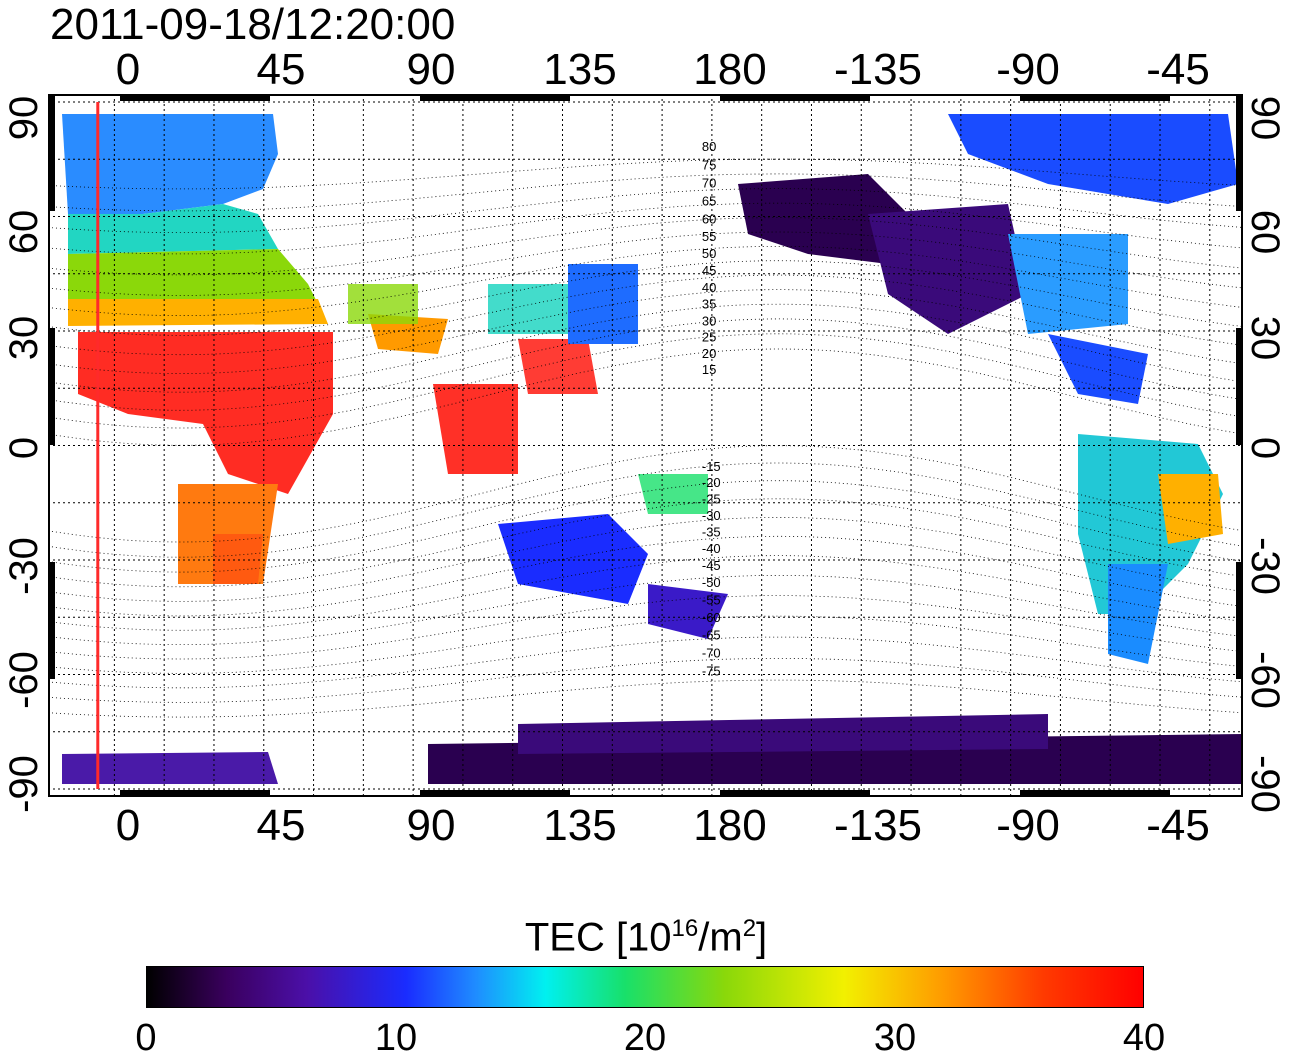 This screenshot has height=1059, width=1292. I want to click on top-tick-135: 135, so click(580, 69).